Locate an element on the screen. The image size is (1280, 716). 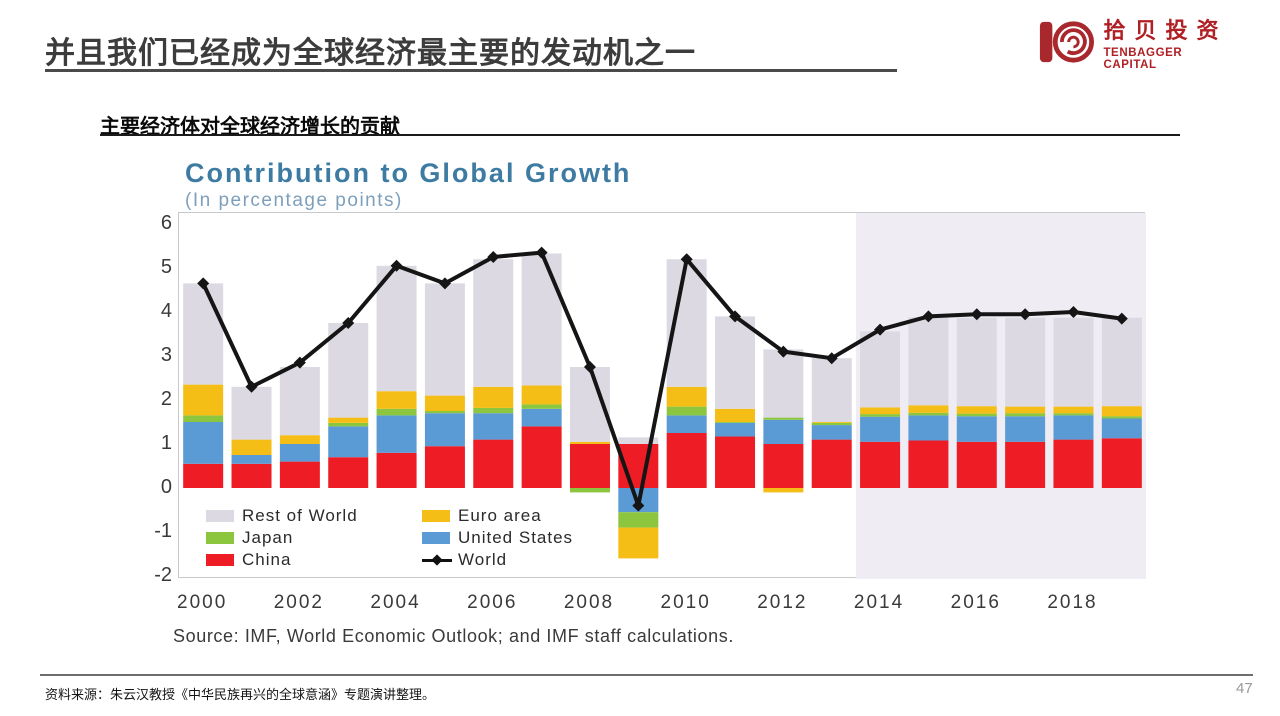
x-tick-label: 2018 is located at coordinates (1072, 602).